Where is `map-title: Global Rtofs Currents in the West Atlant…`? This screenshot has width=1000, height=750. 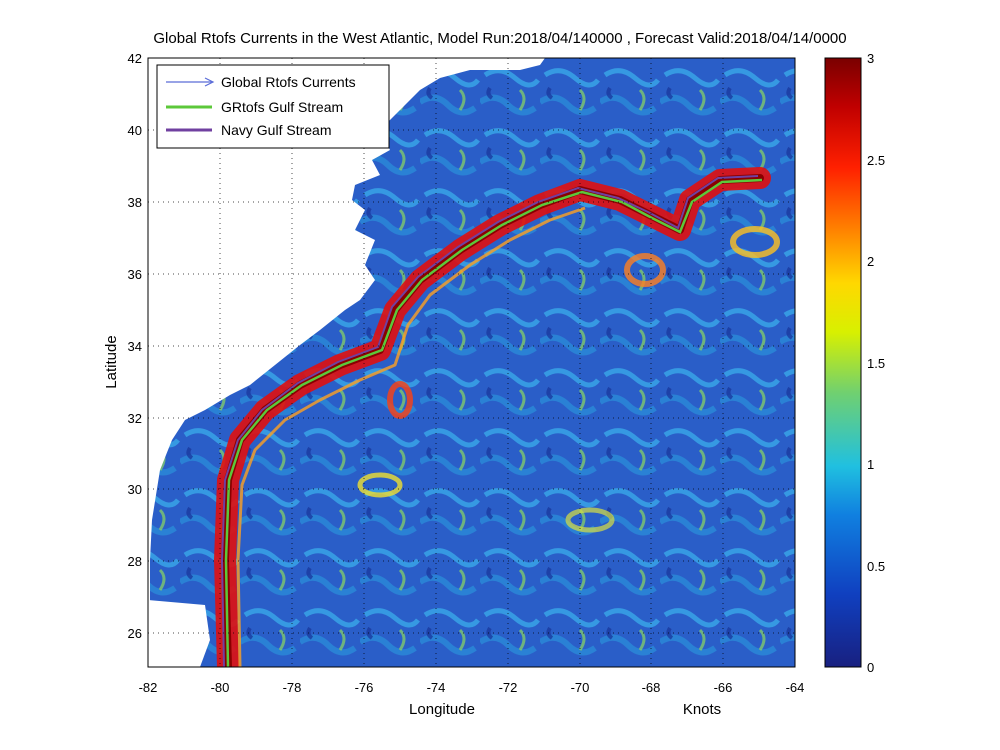 map-title: Global Rtofs Currents in the West Atlant… is located at coordinates (500, 38).